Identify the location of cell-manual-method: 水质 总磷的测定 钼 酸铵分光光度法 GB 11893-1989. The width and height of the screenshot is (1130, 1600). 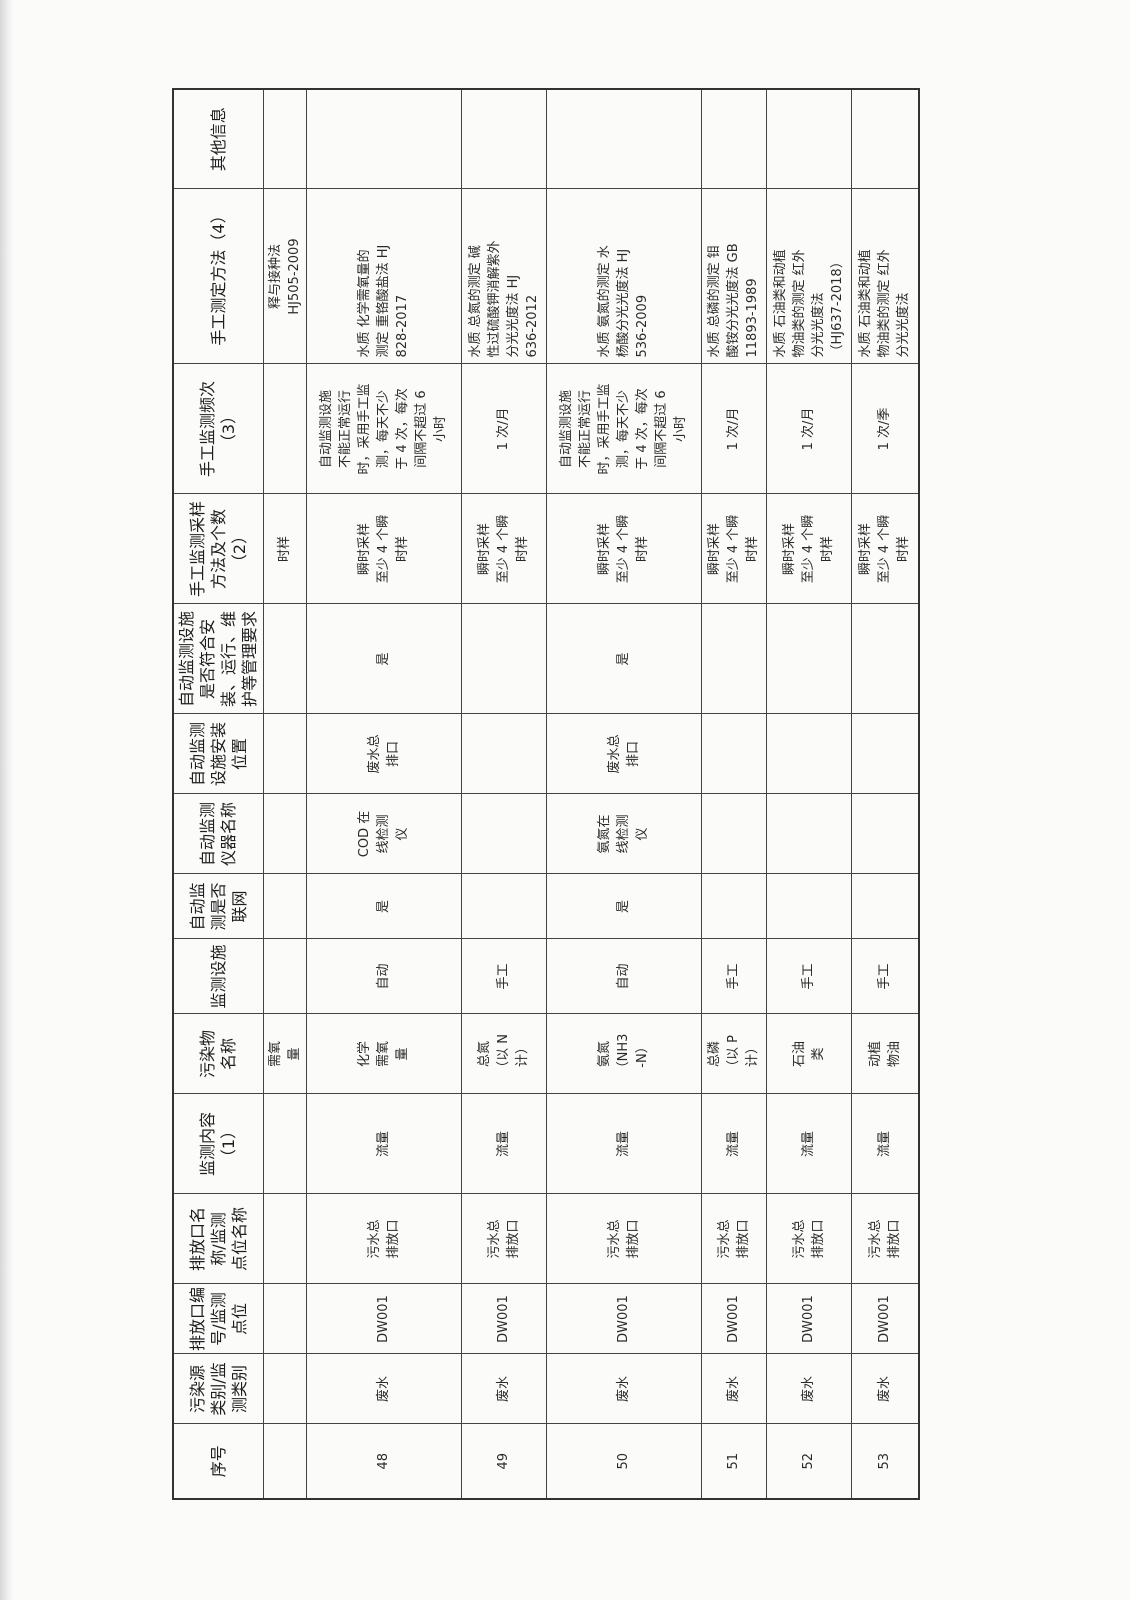
(733, 276).